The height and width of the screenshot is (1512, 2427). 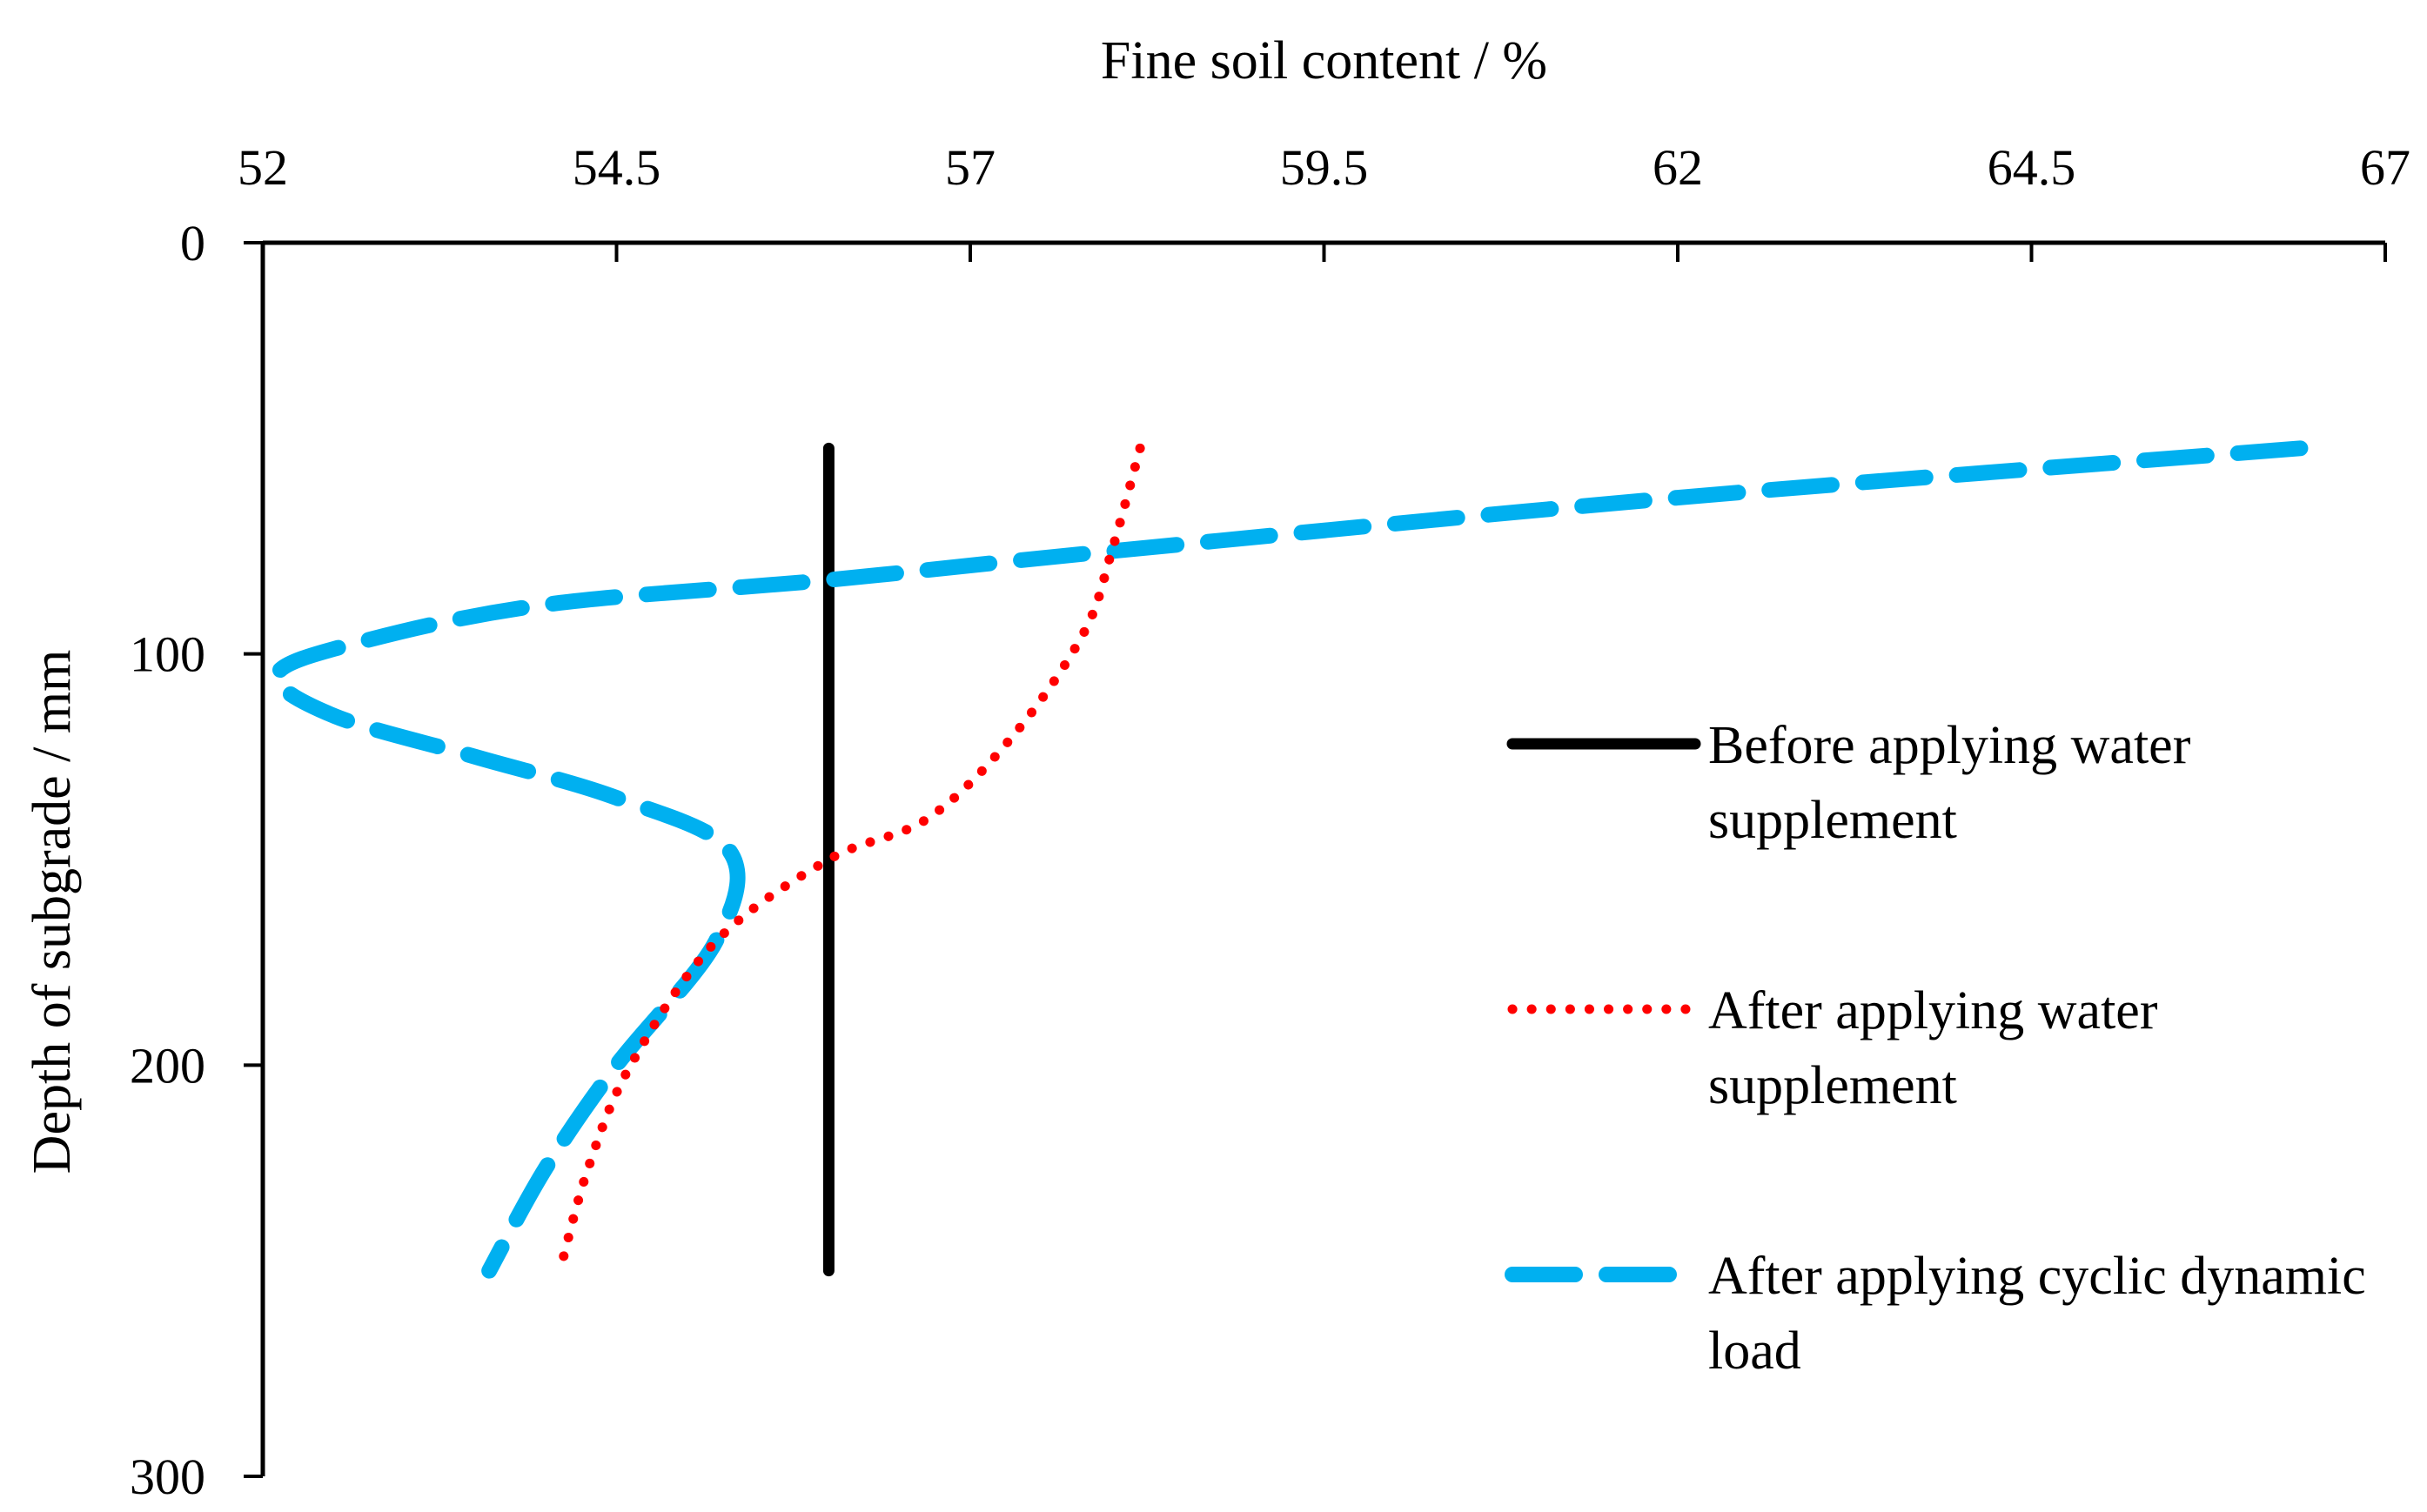 What do you see at coordinates (2037, 1314) in the screenshot?
I see `legend-label-2: After applying cyclic dynamic load` at bounding box center [2037, 1314].